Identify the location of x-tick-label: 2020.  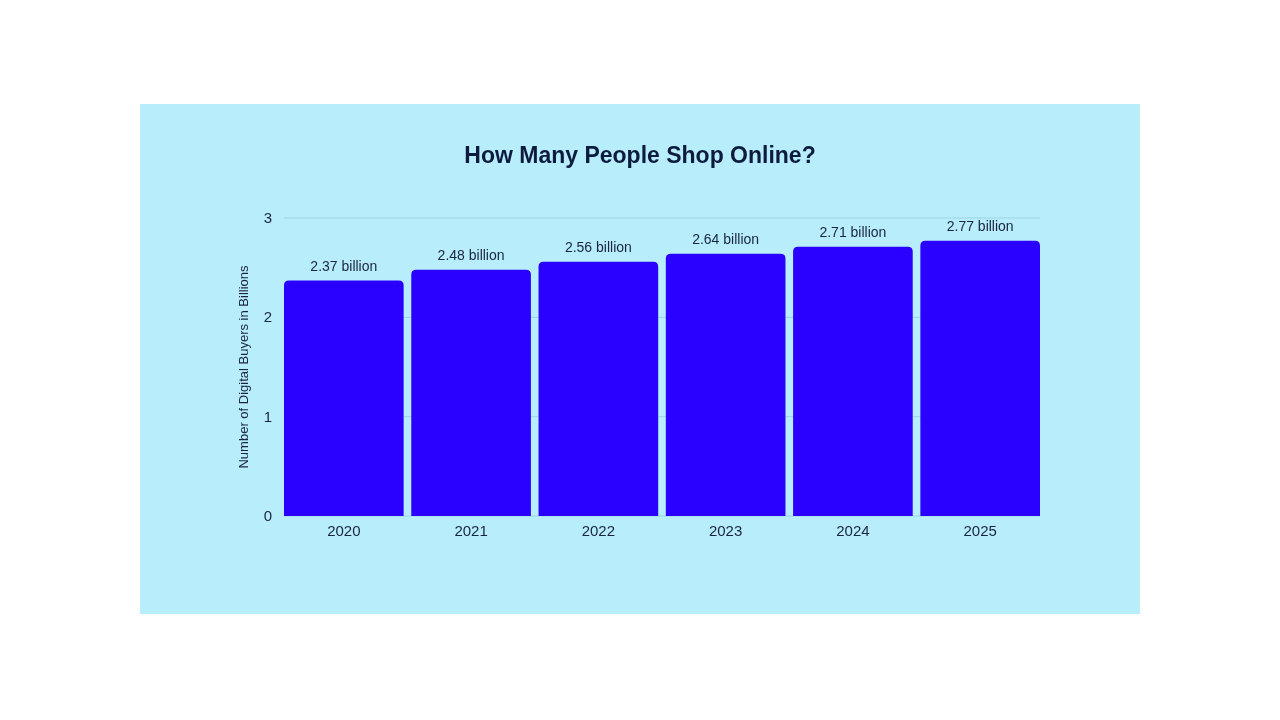
(344, 530).